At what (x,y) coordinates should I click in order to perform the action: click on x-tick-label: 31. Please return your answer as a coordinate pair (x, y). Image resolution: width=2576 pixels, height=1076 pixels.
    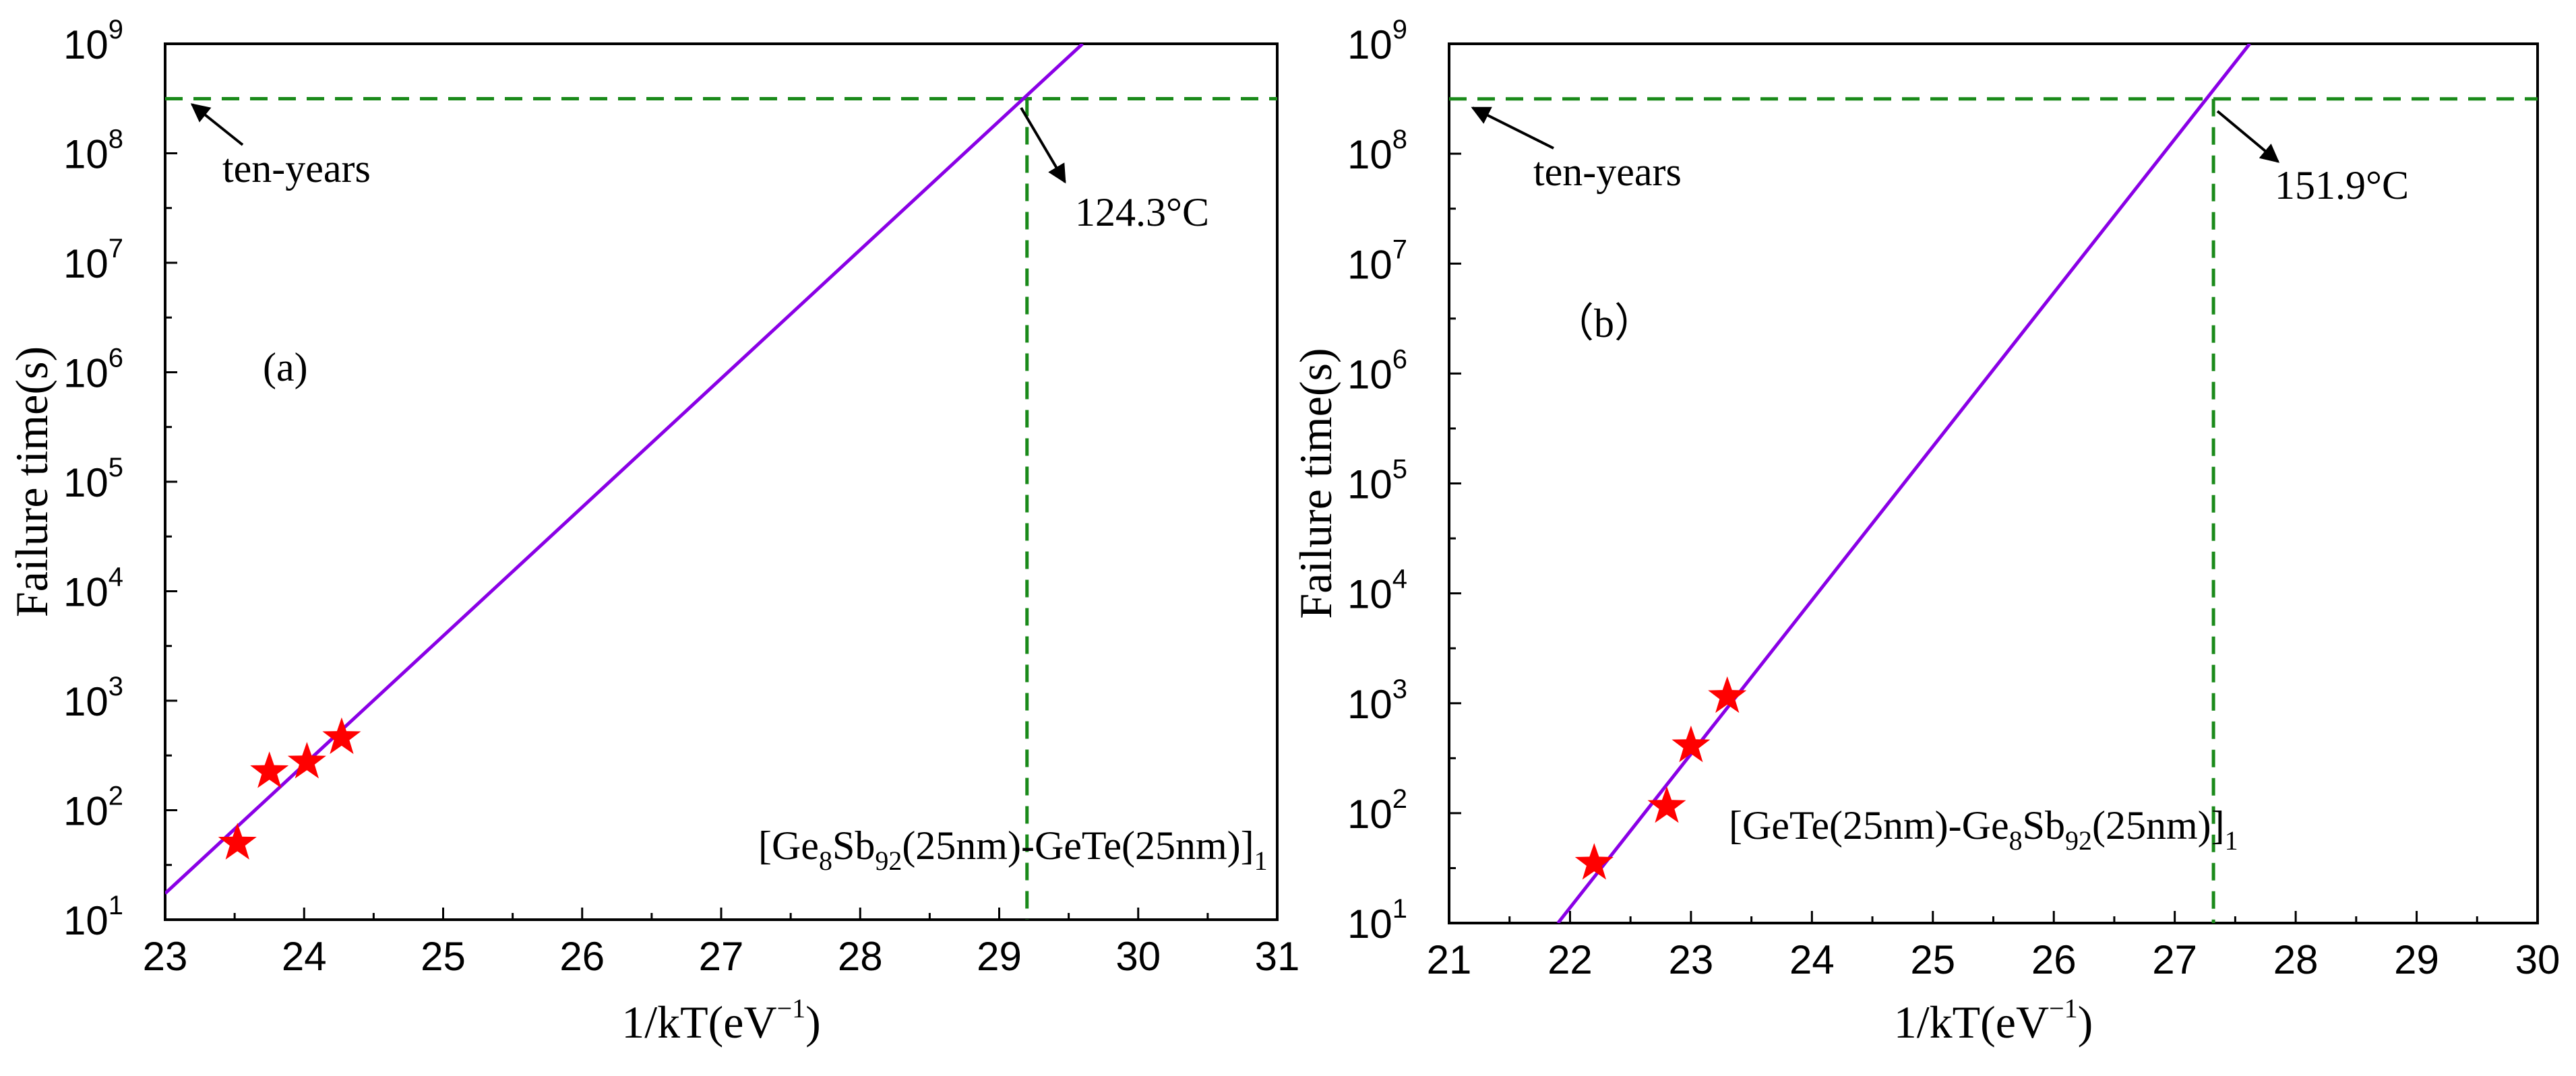
    Looking at the image, I should click on (1278, 956).